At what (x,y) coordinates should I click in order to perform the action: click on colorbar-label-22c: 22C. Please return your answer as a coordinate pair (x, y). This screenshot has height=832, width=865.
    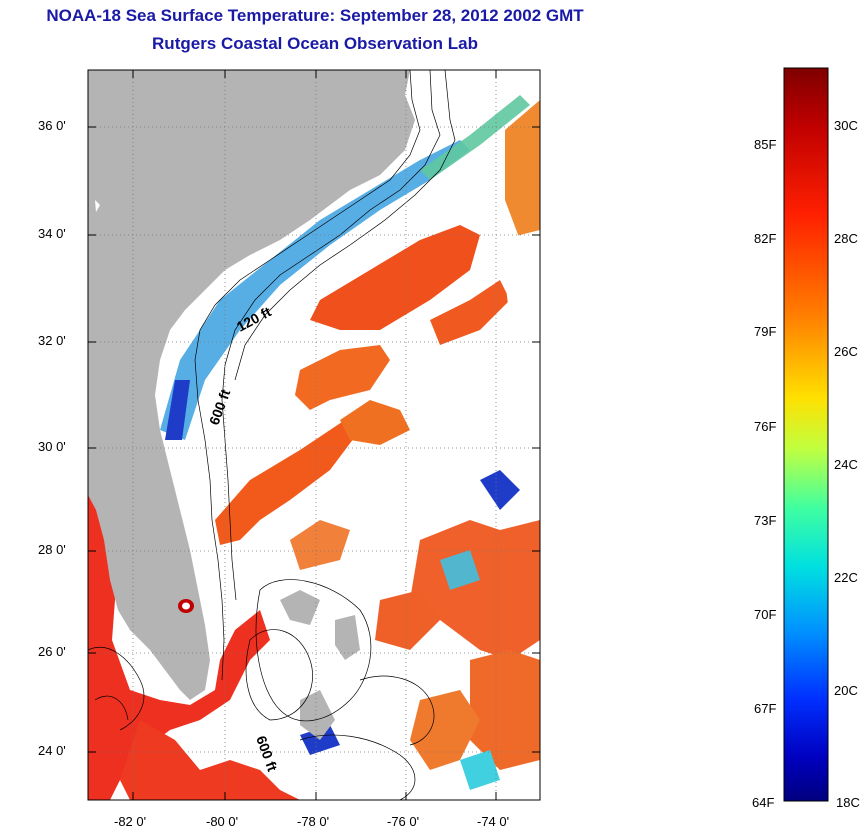
    Looking at the image, I should click on (846, 577).